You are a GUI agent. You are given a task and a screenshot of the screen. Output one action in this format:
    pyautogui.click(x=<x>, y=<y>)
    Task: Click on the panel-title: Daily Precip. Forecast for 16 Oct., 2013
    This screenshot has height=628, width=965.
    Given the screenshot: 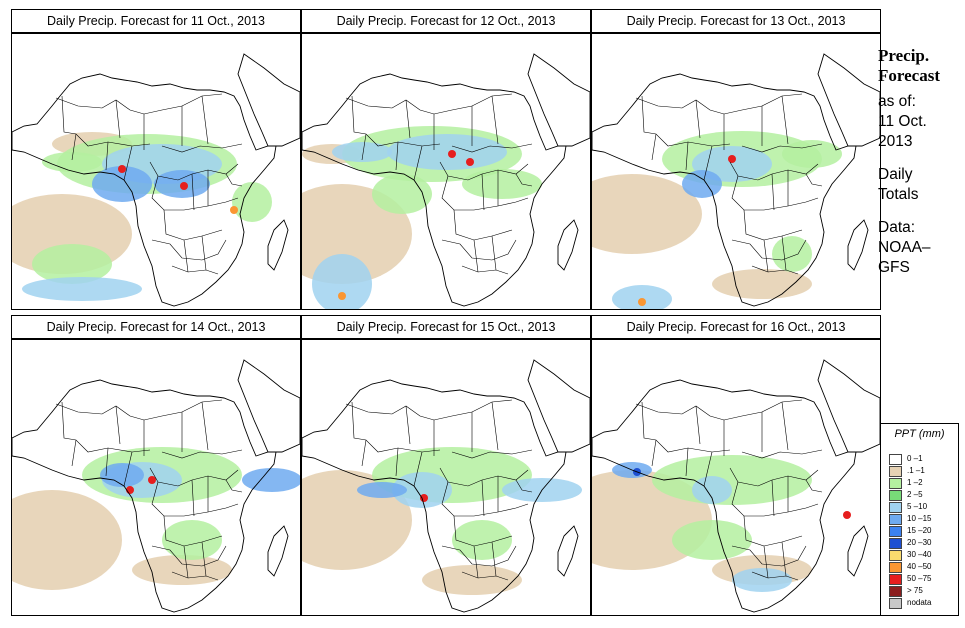 What is the action you would take?
    pyautogui.click(x=736, y=327)
    